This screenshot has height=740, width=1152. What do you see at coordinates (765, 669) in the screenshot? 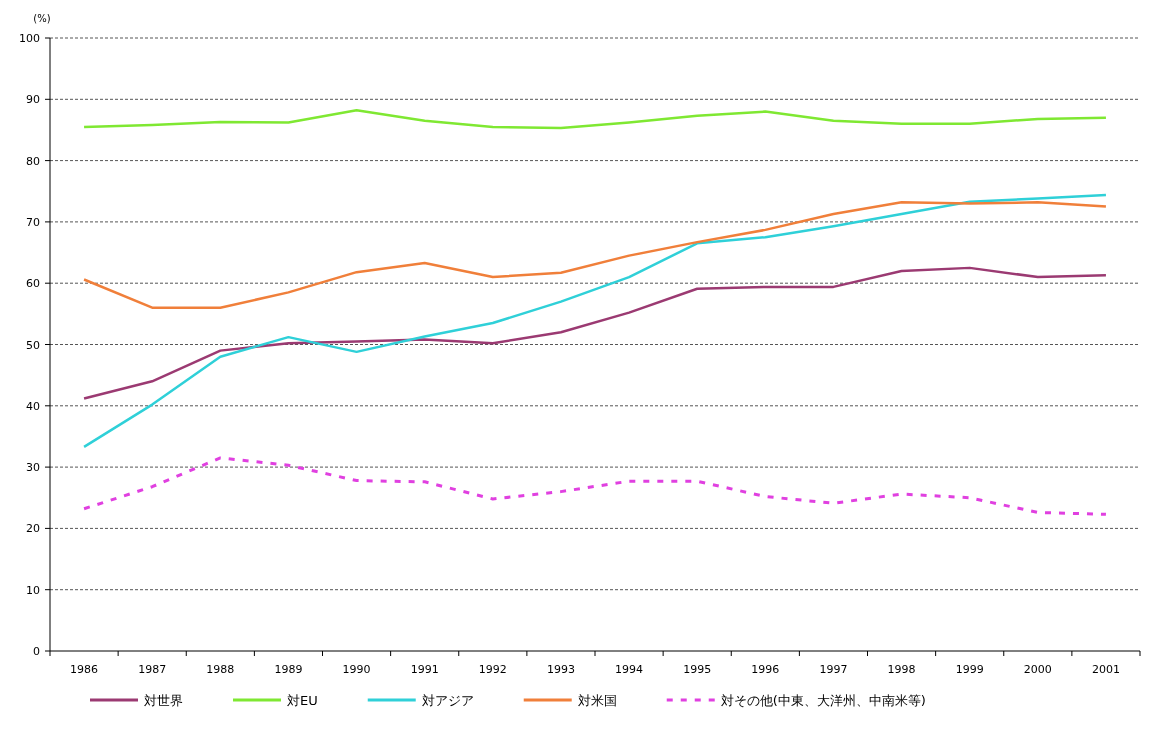
I see `x-tick-label: 1996` at bounding box center [765, 669].